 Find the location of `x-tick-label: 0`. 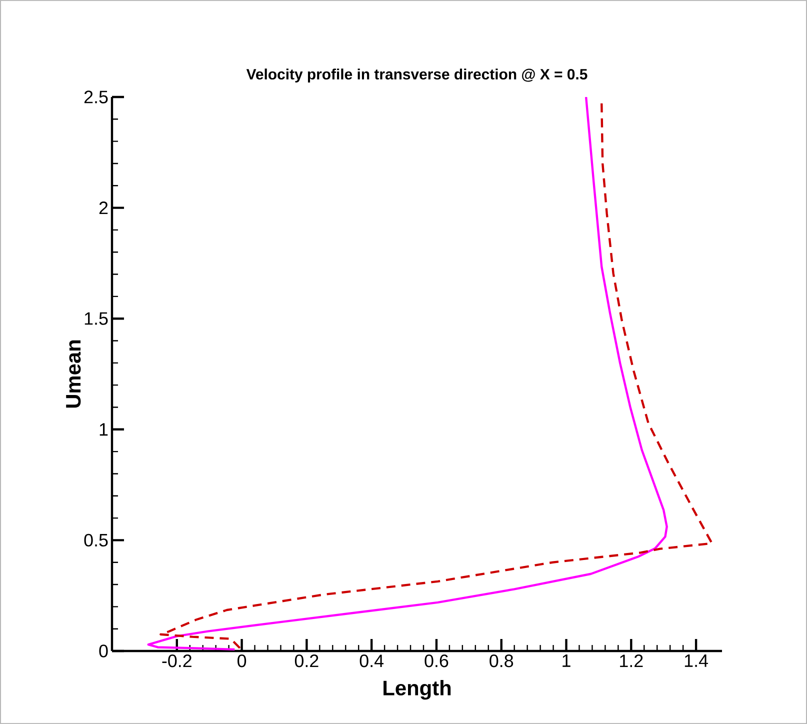

x-tick-label: 0 is located at coordinates (242, 661).